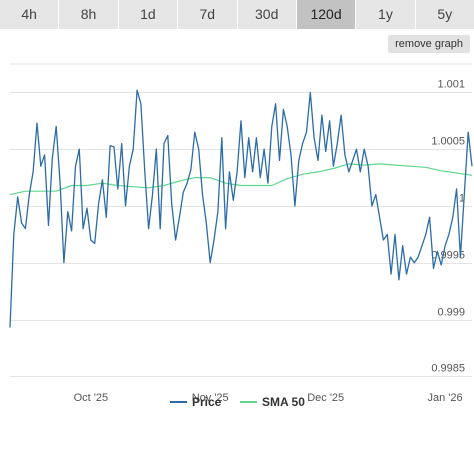  I want to click on timeframe-tabs: 4h 8h 1d 7d 30d 120d 1y 5y, so click(237, 14).